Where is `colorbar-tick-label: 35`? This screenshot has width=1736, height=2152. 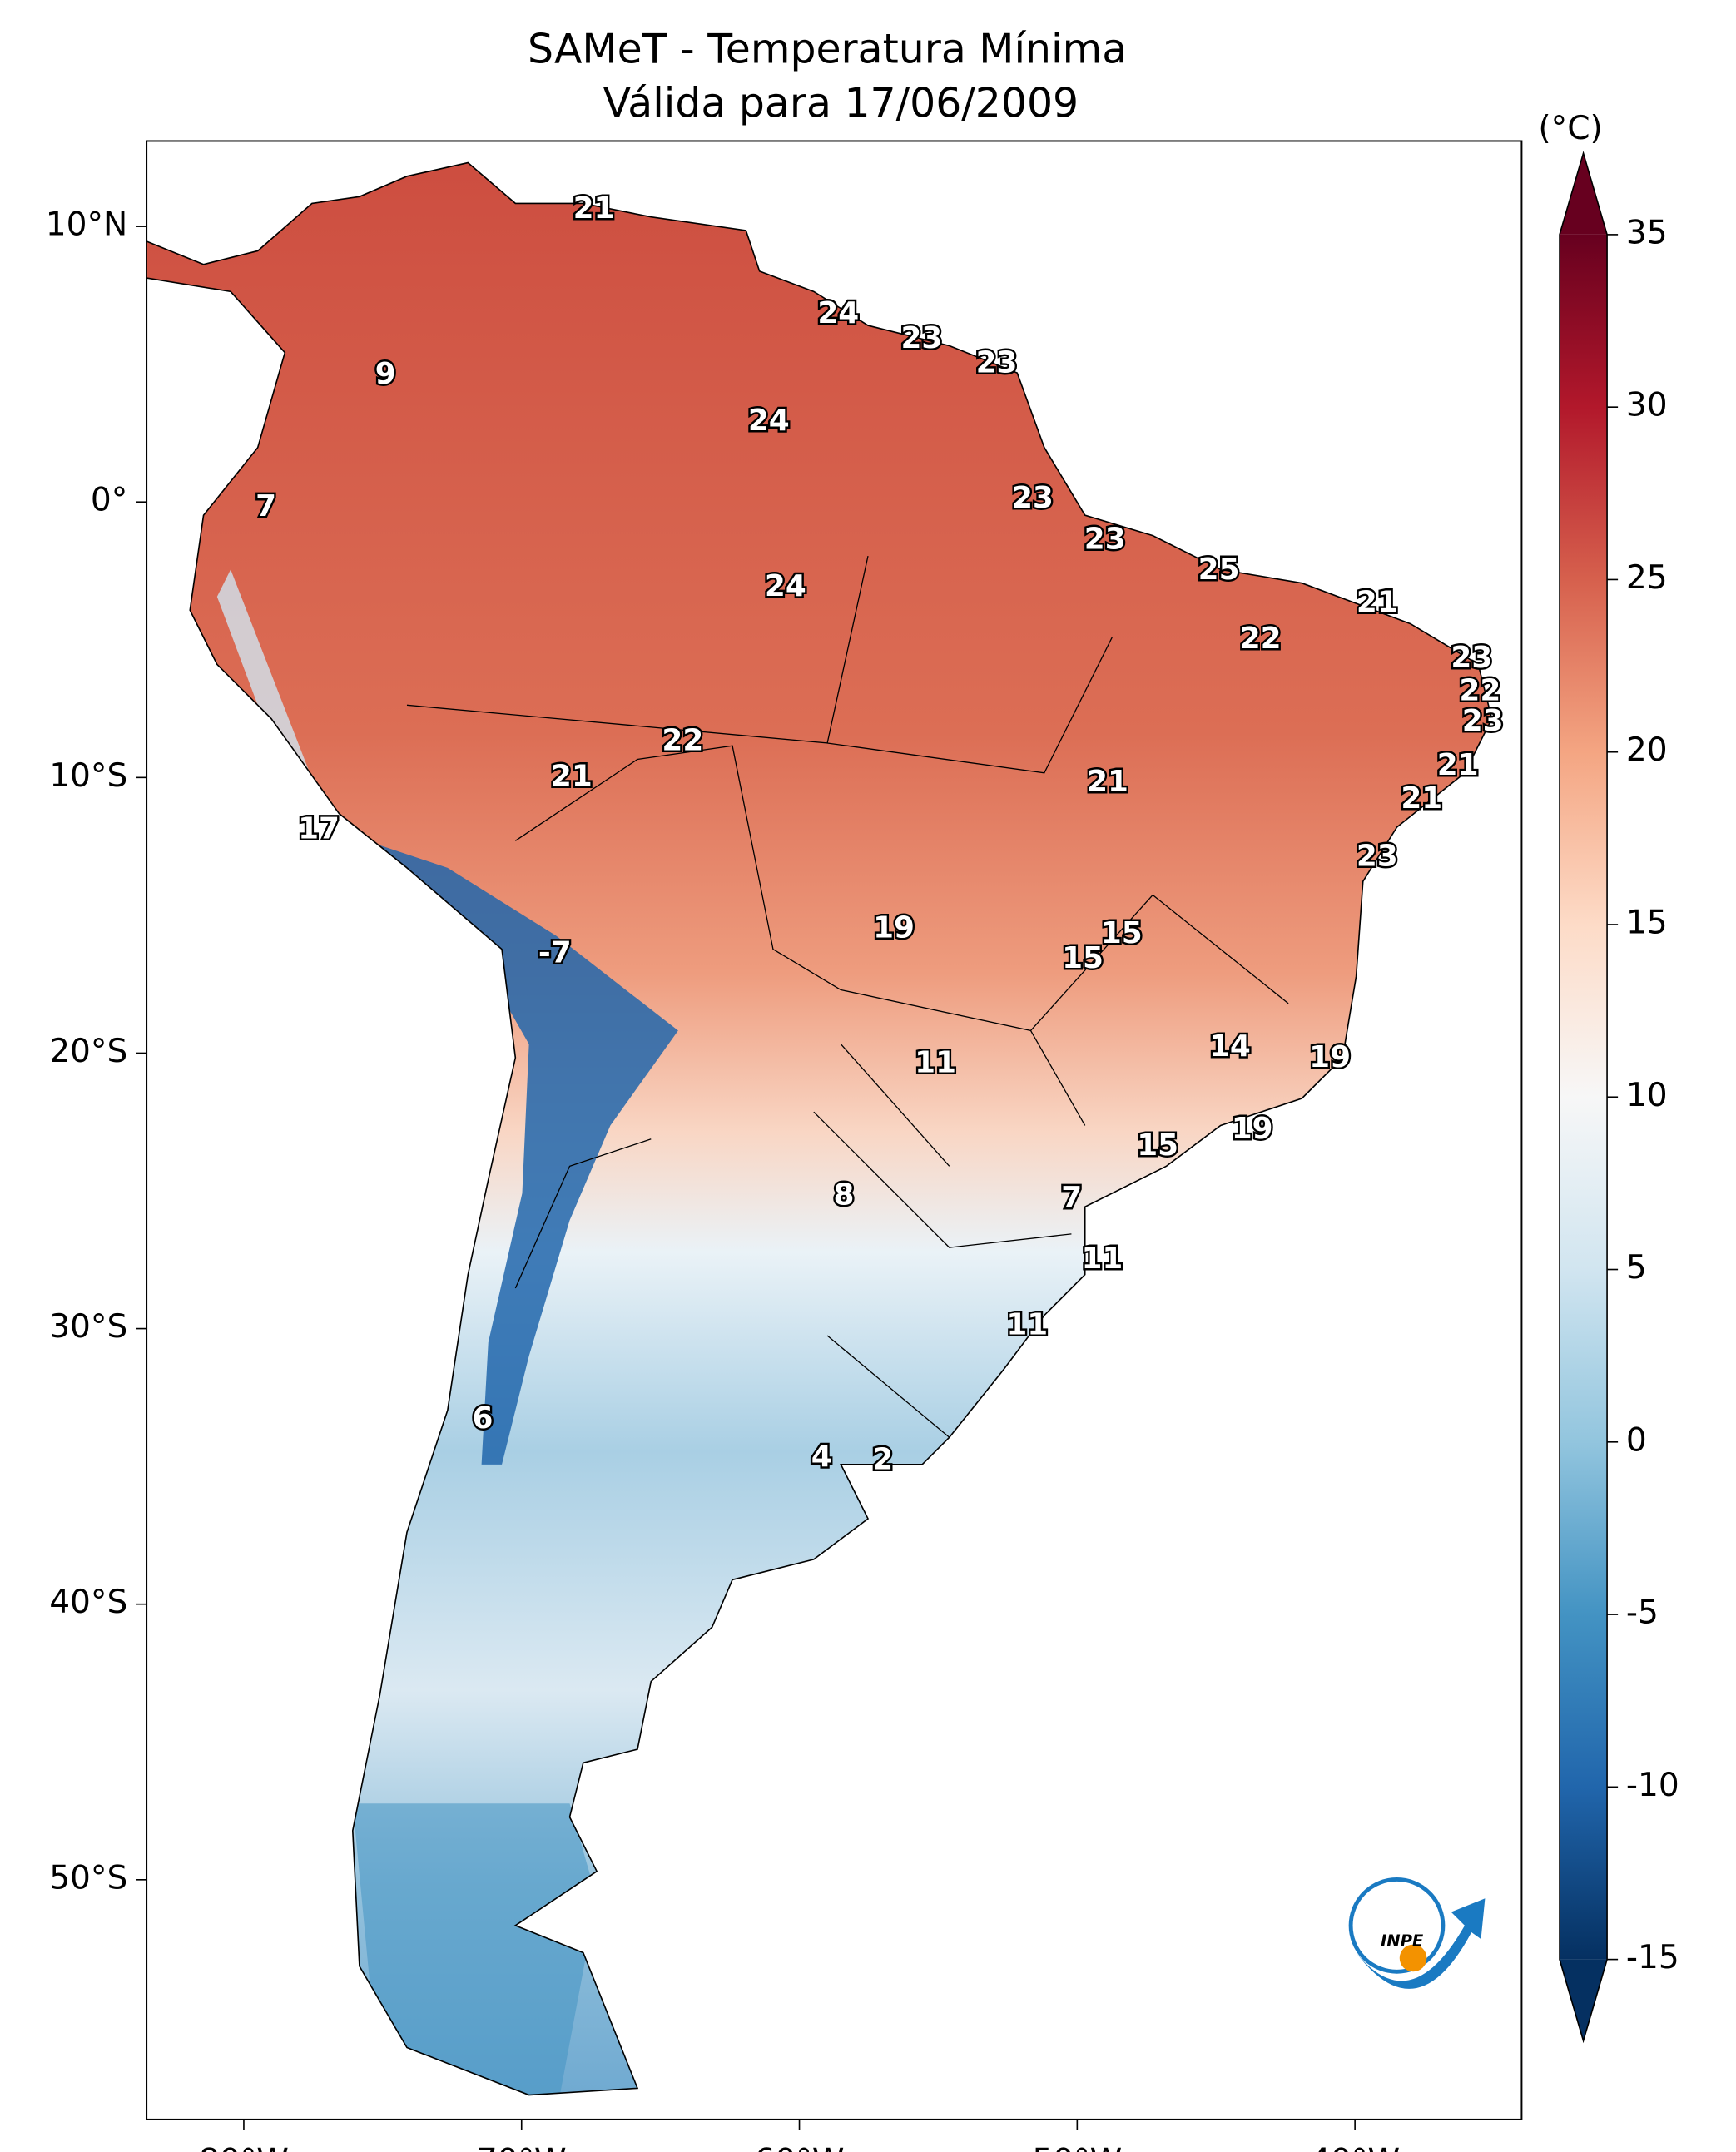
colorbar-tick-label: 35 is located at coordinates (1647, 232).